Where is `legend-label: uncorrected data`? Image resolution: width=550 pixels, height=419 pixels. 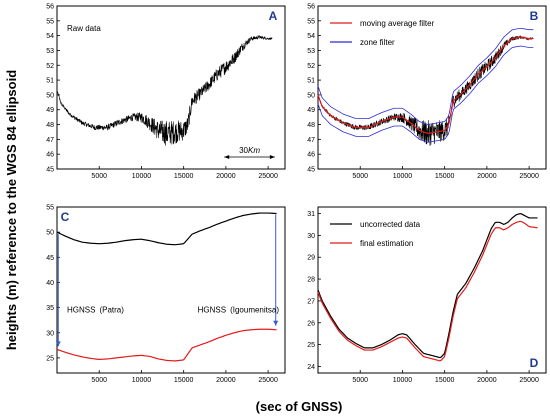 legend-label: uncorrected data is located at coordinates (390, 224).